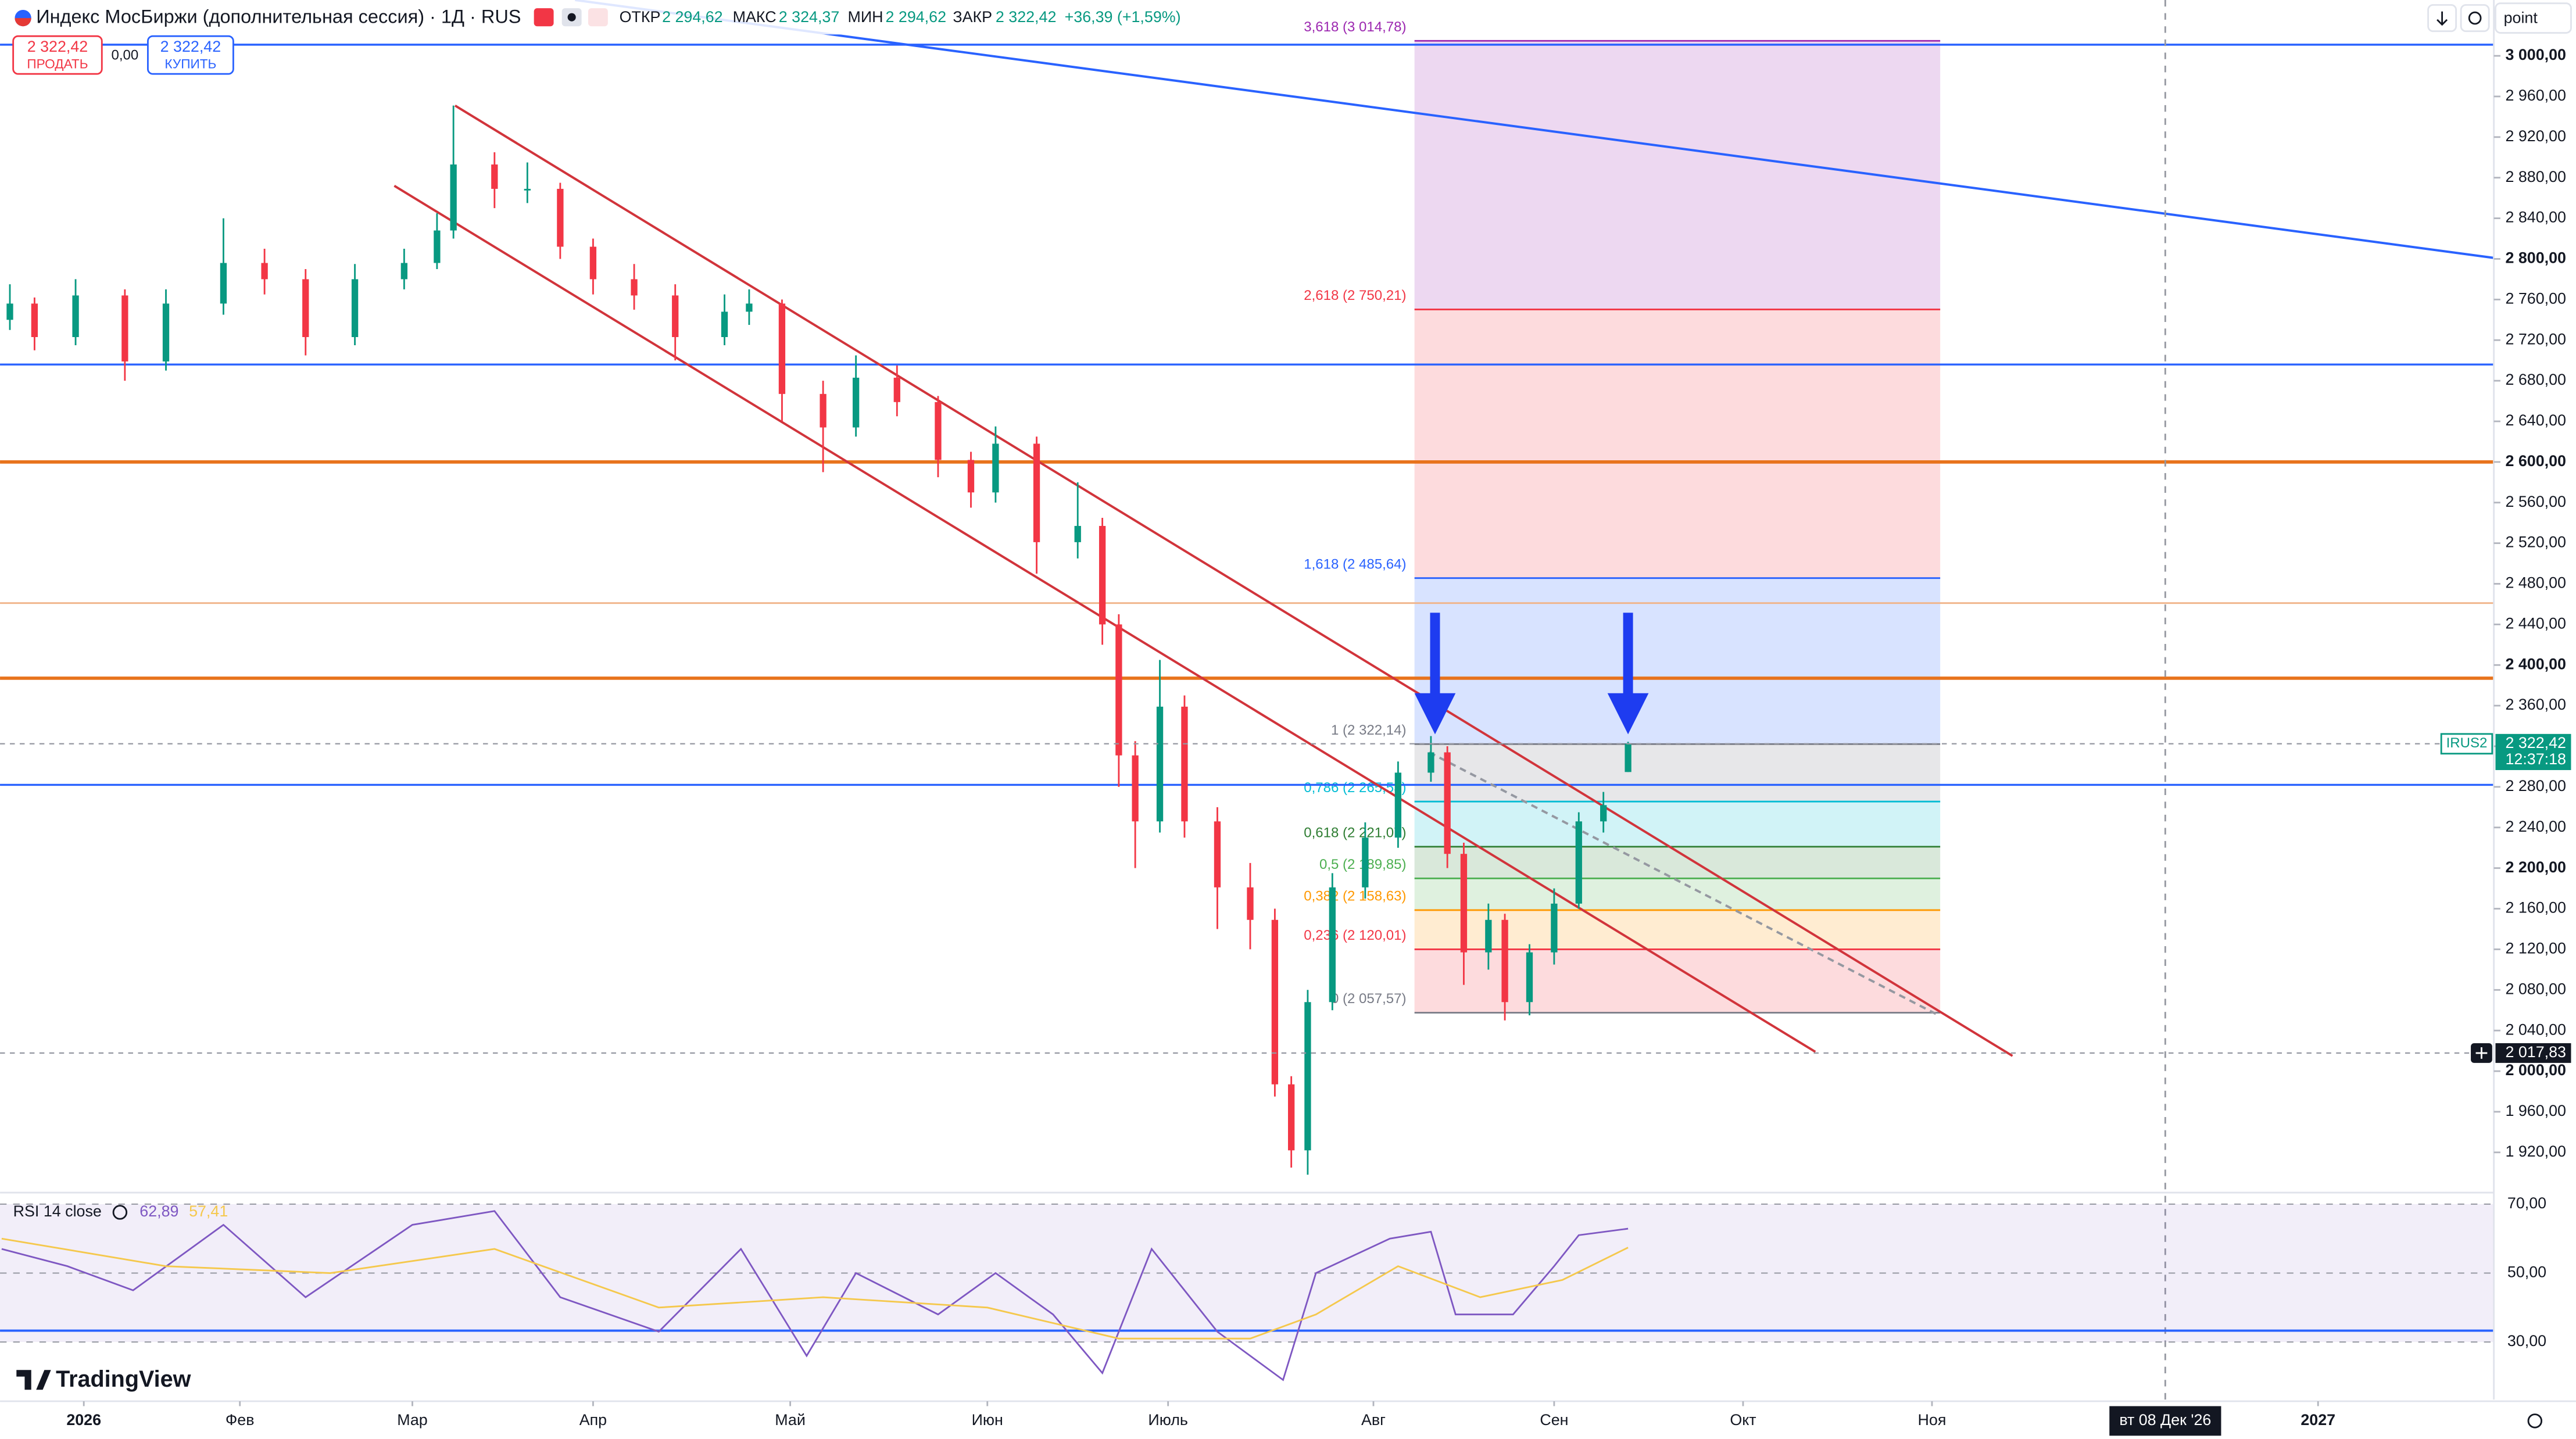  Describe the element at coordinates (2536, 339) in the screenshot. I see `y-tick-label: 2 720,00` at that location.